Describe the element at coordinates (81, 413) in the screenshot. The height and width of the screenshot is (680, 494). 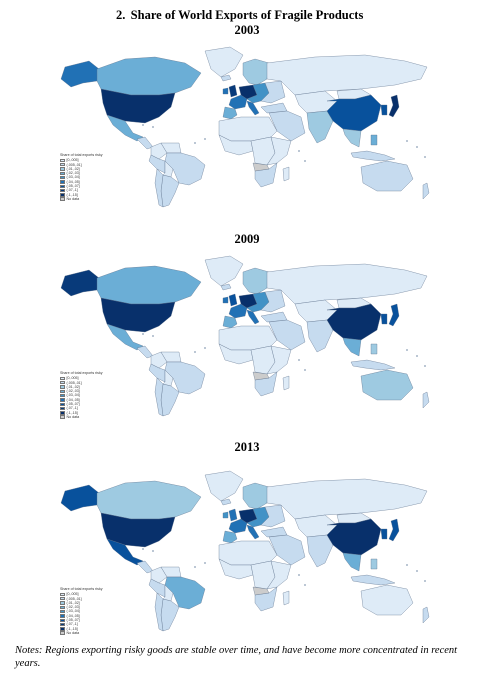
I see `legend-item: (.1,.15]` at that location.